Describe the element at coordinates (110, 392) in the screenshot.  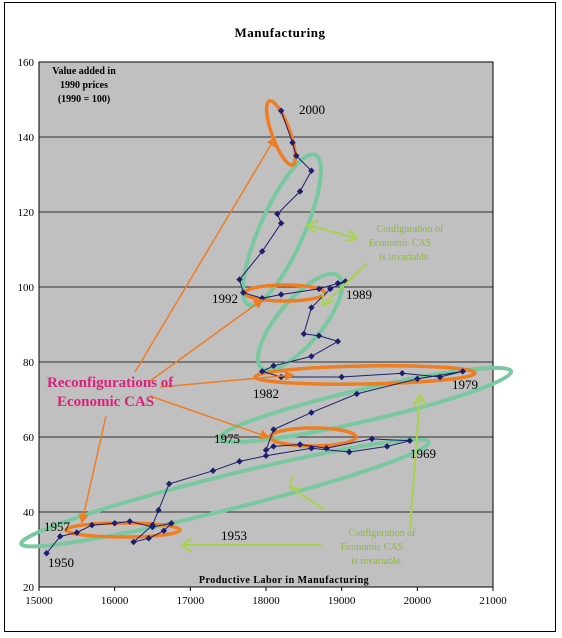
I see `reconfigurations-annotation: Reconfigurations of Economic CAS` at that location.